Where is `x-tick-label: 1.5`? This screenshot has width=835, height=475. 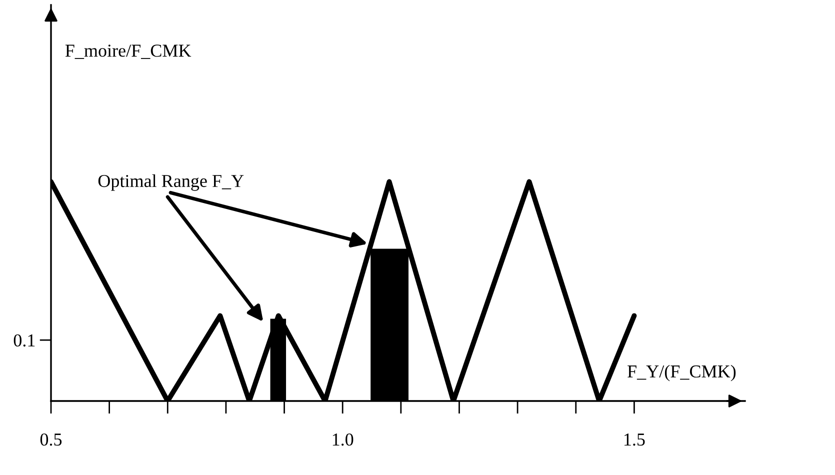 x-tick-label: 1.5 is located at coordinates (634, 440).